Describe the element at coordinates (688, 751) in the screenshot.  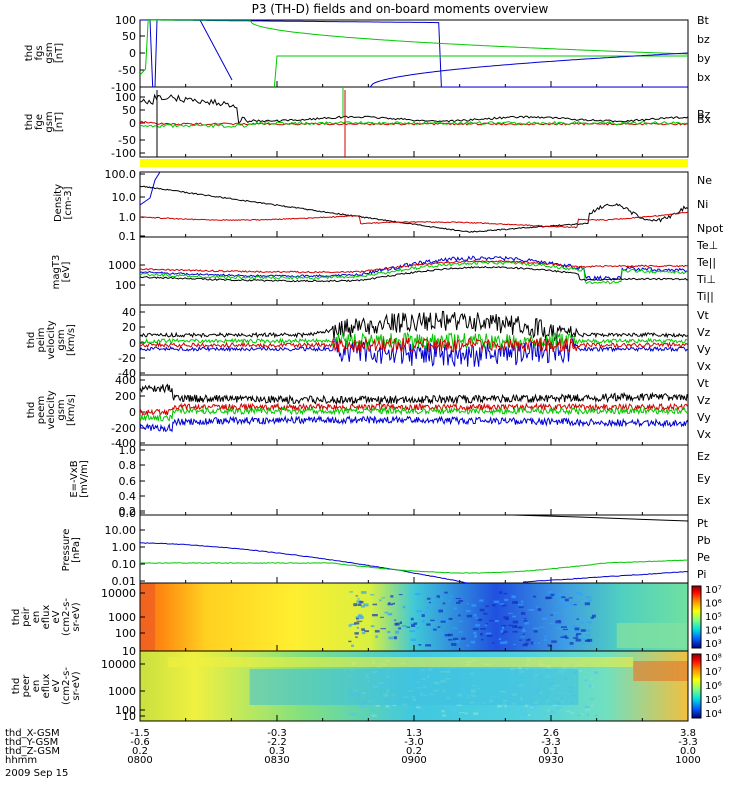
I see `x-axis-value: 0.0` at that location.